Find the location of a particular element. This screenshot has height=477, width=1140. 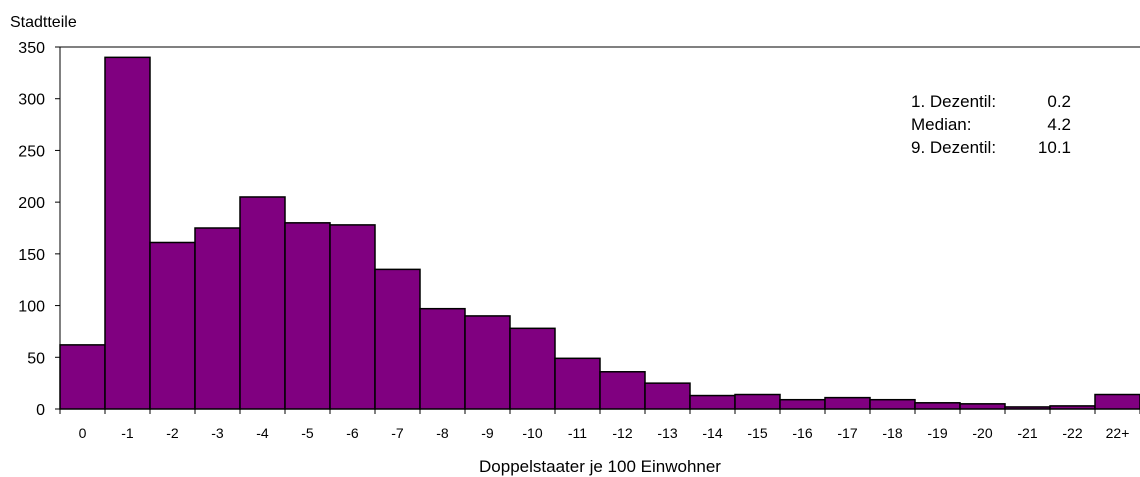

x-tick-label: -19 is located at coordinates (937, 433).